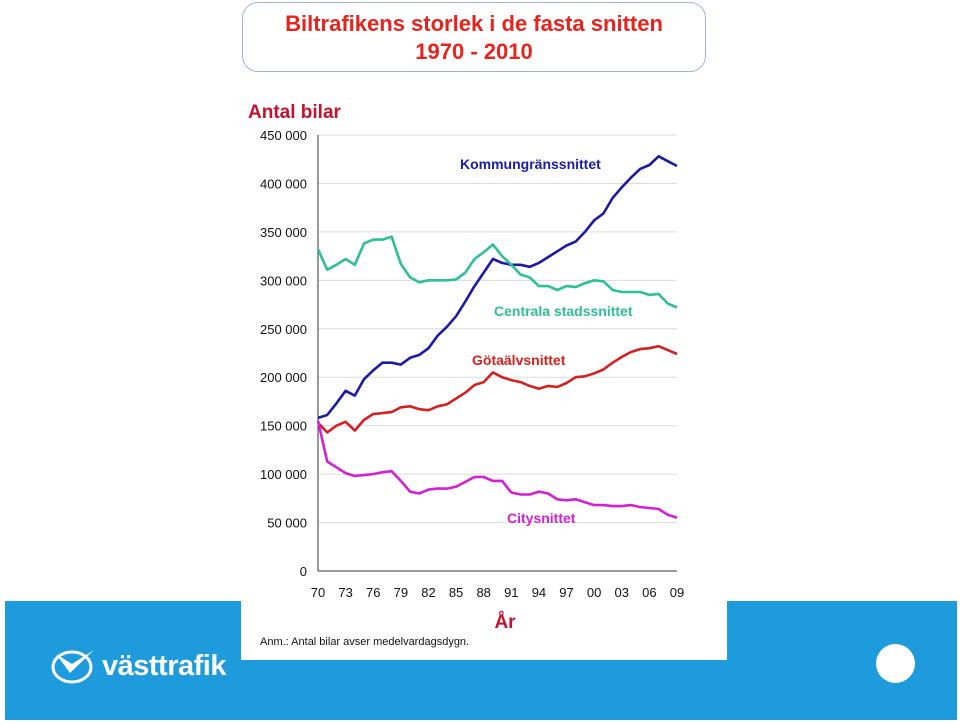 The height and width of the screenshot is (724, 960). I want to click on vasttrafik-logo-icon, so click(72, 667).